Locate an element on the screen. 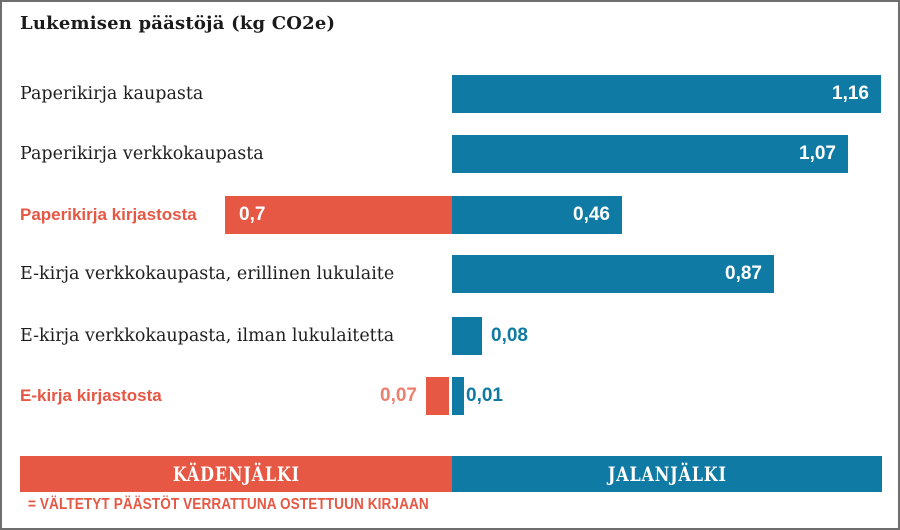 This screenshot has width=900, height=530. footprint-bar: 1,16 is located at coordinates (666, 94).